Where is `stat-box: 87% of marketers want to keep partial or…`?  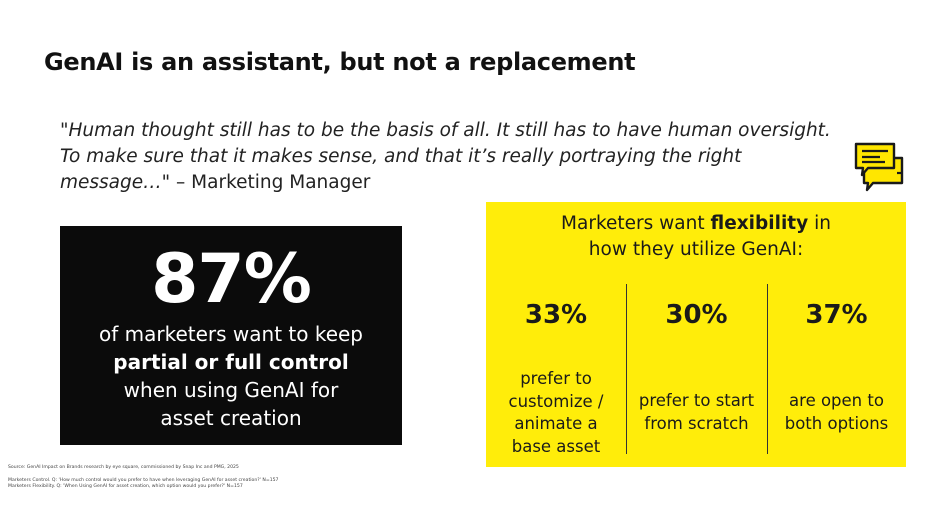
stat-box: 87% of marketers want to keep partial or… is located at coordinates (231, 335).